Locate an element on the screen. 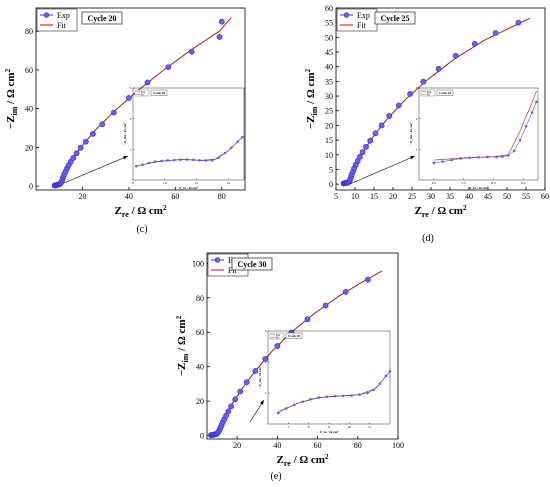 This screenshot has width=550, height=487. inset-fit-curve is located at coordinates (485, 125).